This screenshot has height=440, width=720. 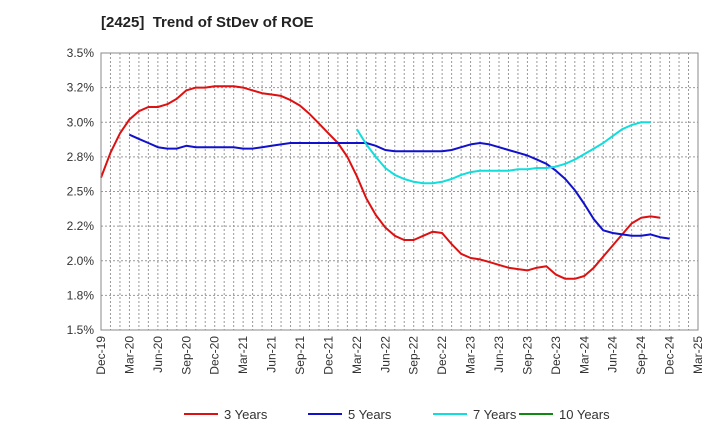 I want to click on x-tick-label: Jun-24, so click(x=613, y=354).